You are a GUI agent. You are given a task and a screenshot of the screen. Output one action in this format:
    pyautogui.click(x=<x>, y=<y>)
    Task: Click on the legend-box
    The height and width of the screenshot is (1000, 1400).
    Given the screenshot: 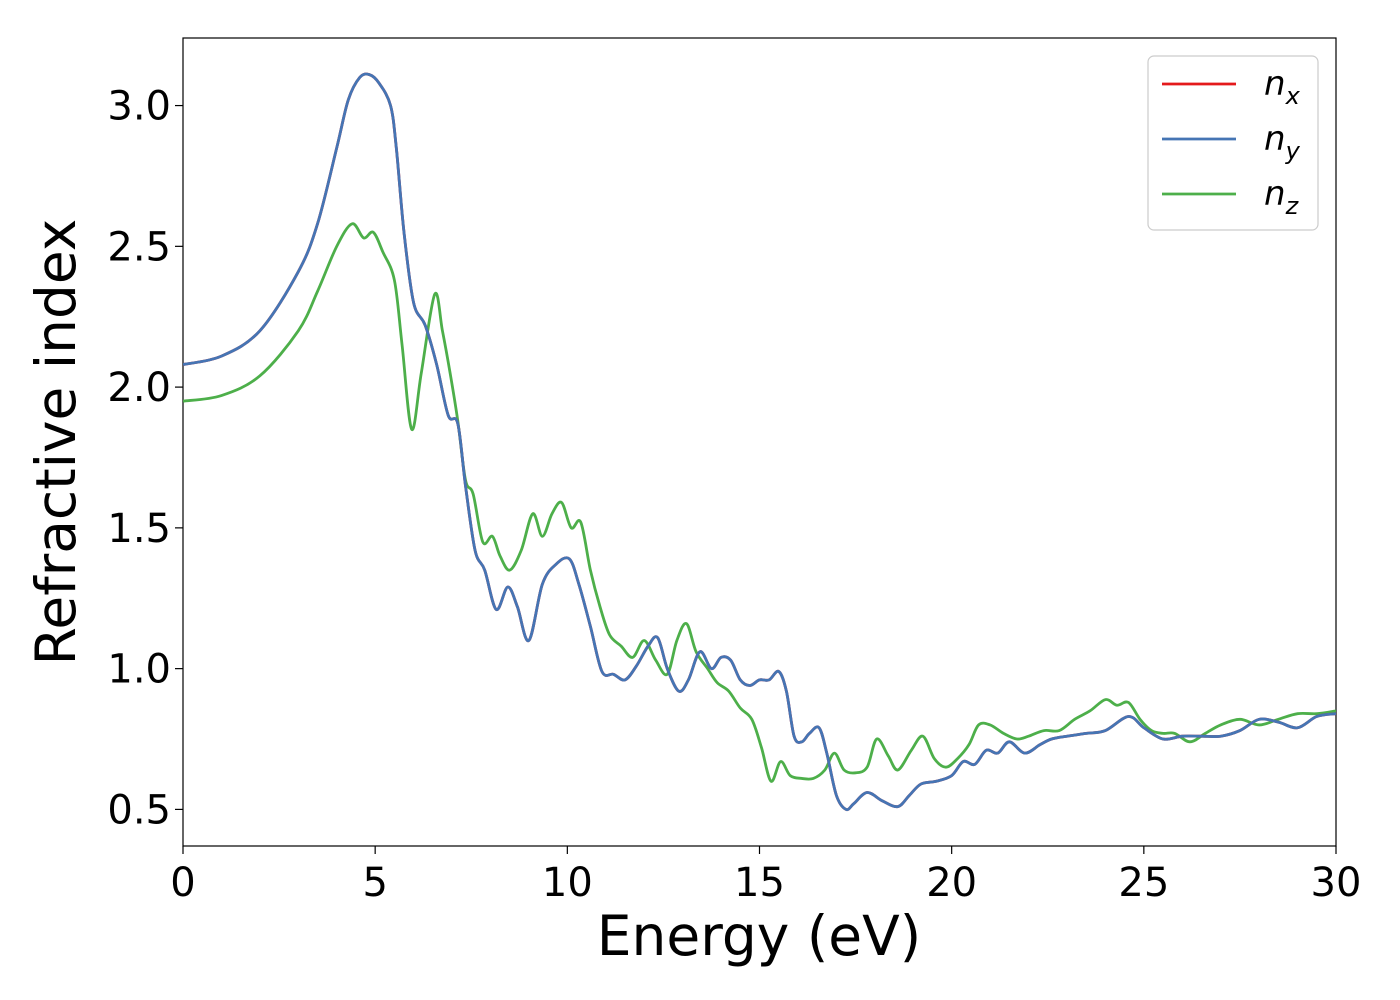 What is the action you would take?
    pyautogui.click(x=1233, y=143)
    